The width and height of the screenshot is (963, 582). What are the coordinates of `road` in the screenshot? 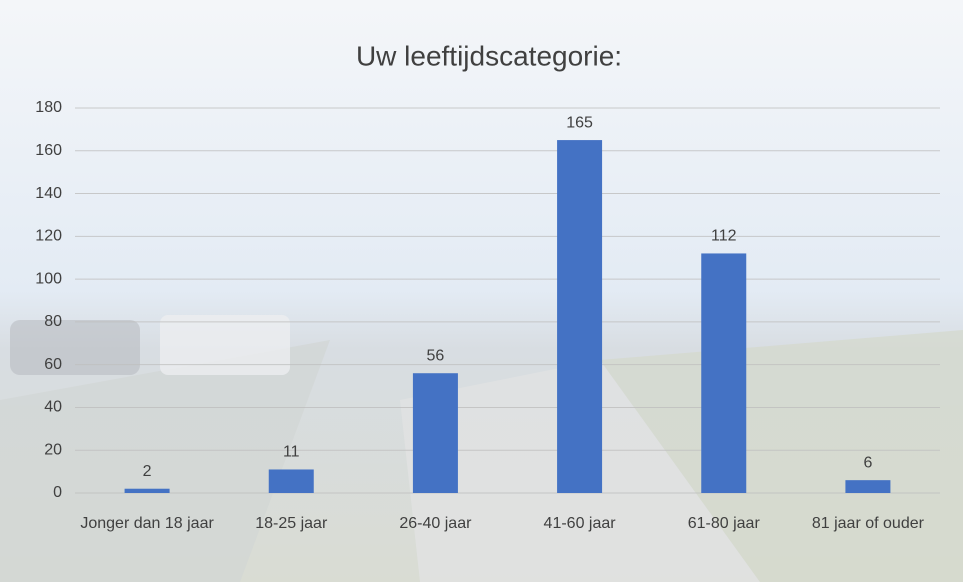 It's located at (165, 461).